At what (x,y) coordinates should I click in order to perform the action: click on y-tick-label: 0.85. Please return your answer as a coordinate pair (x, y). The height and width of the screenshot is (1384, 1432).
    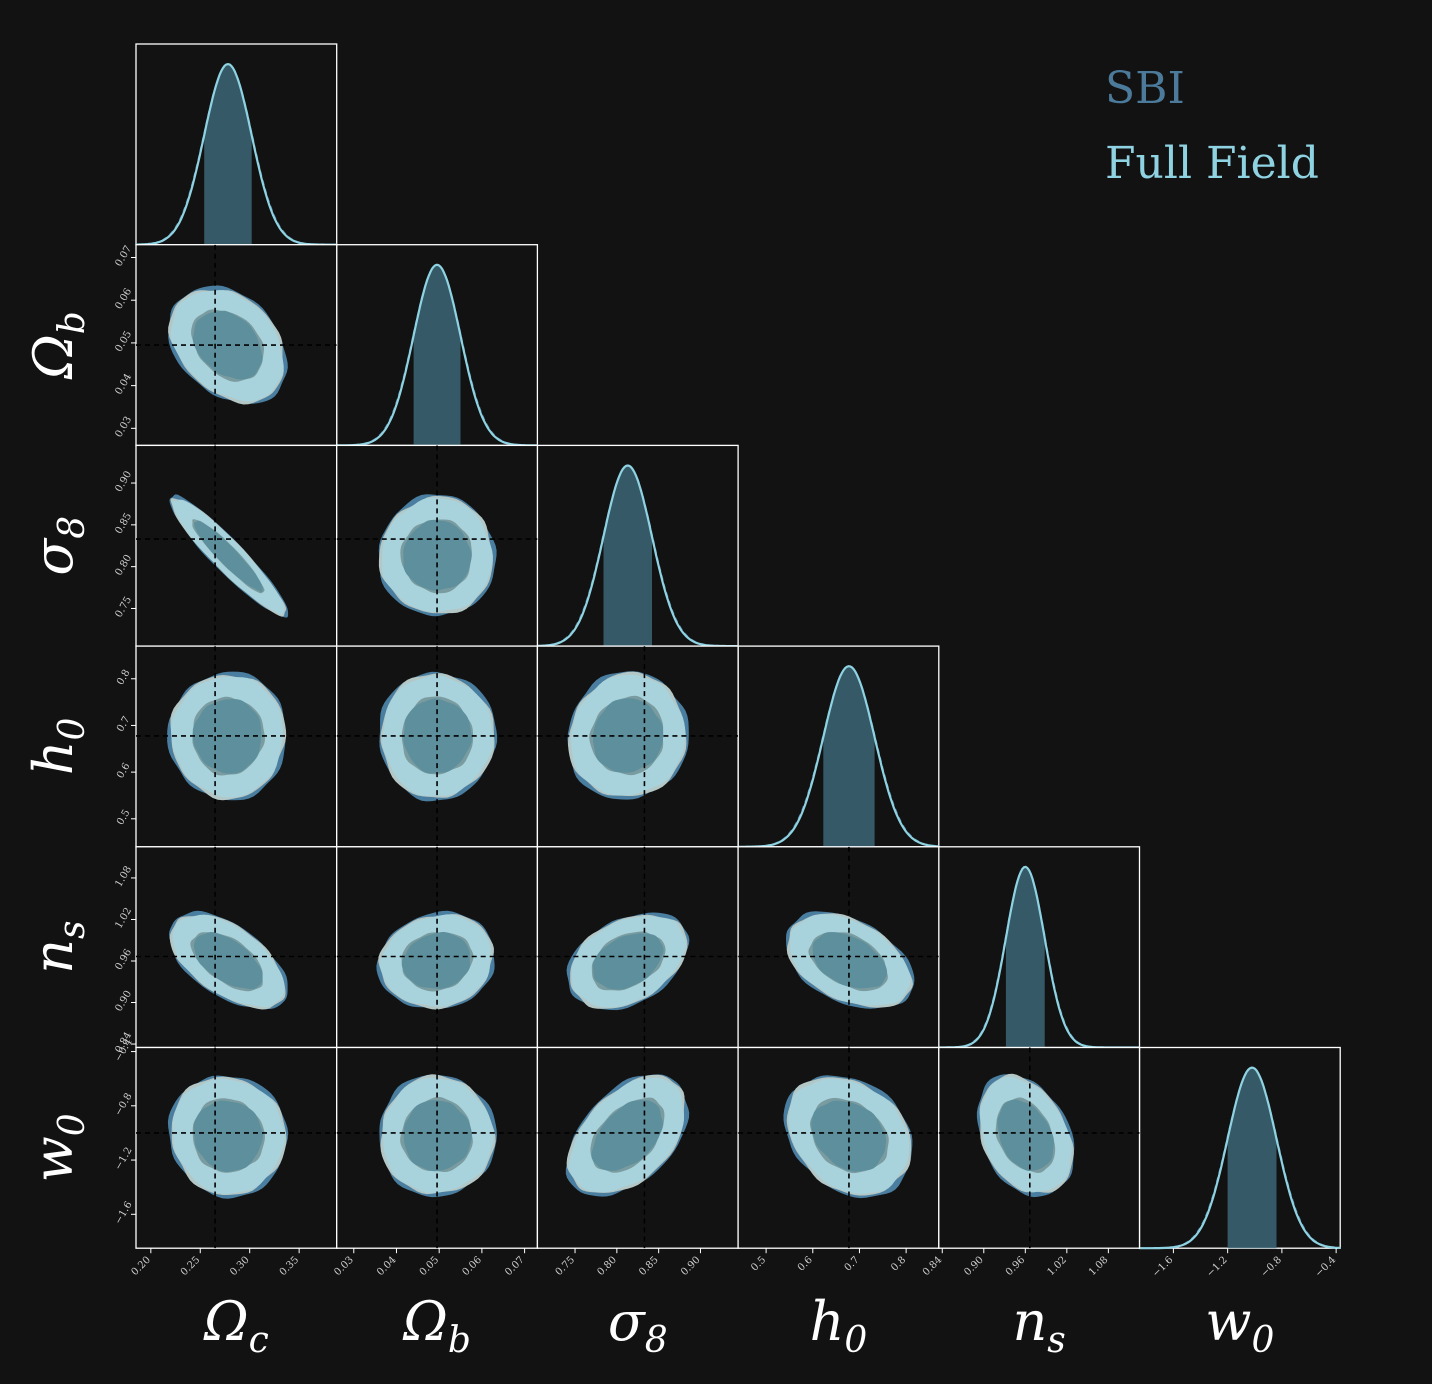
    Looking at the image, I should click on (124, 523).